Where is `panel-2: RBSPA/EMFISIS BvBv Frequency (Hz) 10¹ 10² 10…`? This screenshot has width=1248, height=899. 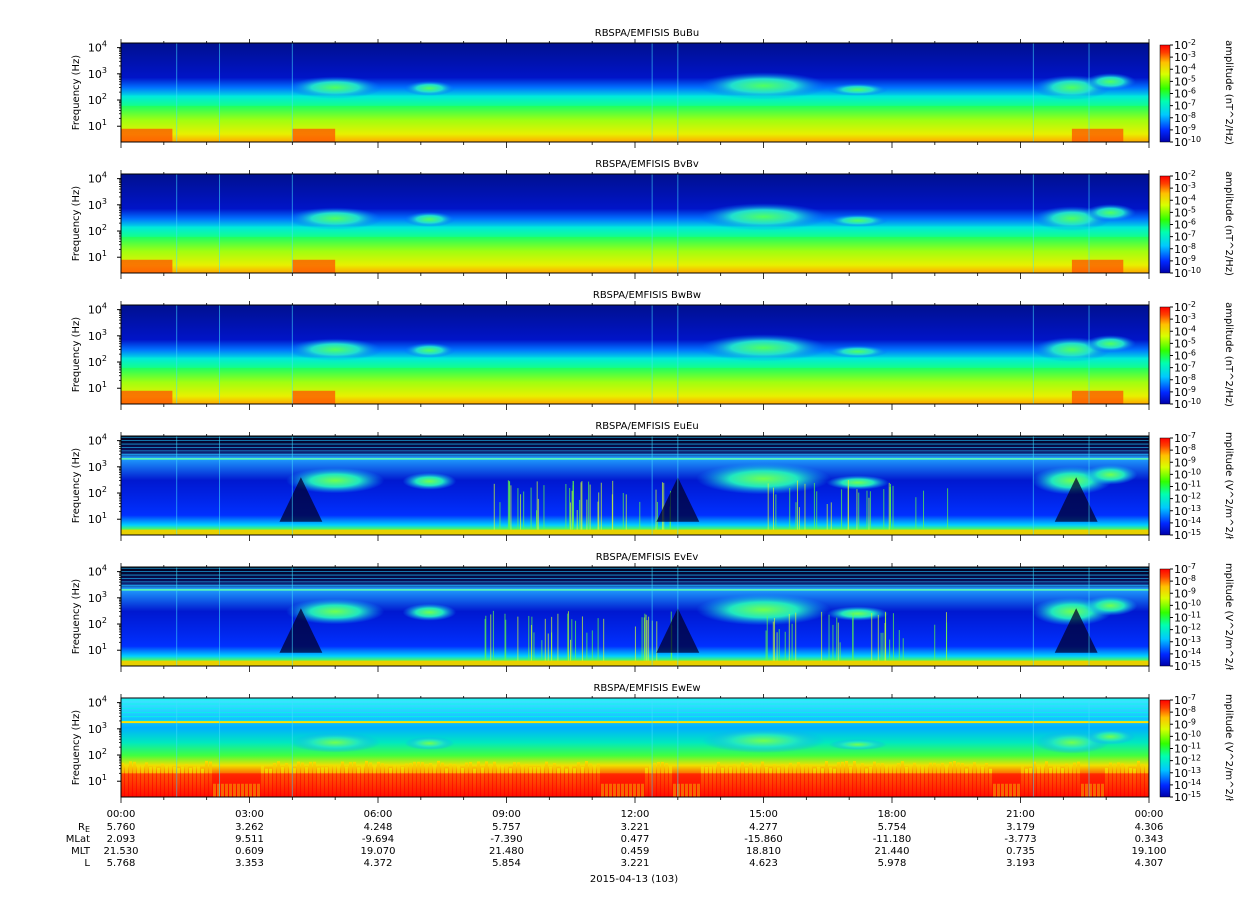
panel-2: RBSPA/EMFISIS BvBv Frequency (Hz) 10¹ 10² 10… is located at coordinates (652, 219).